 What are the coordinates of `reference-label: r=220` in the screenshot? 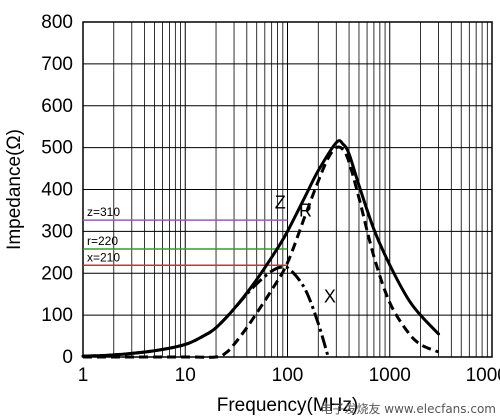 It's located at (102, 241).